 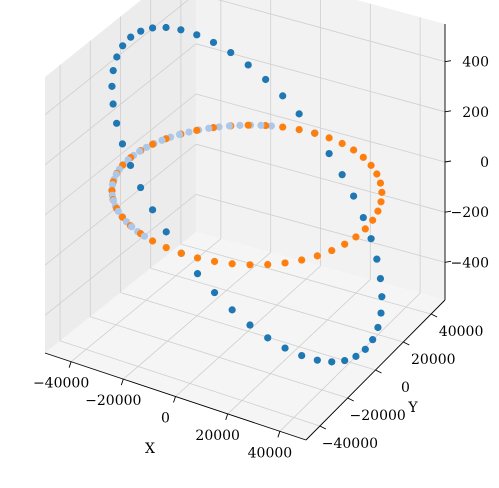 What do you see at coordinates (378, 416) in the screenshot?
I see `y-tick-label: −20000` at bounding box center [378, 416].